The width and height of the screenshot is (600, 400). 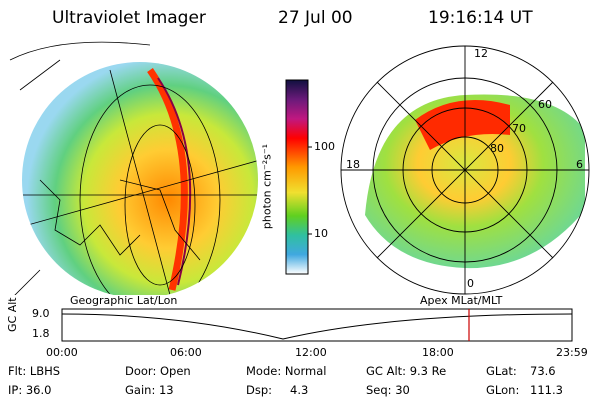 I want to click on instrument-title: Ultraviolet Imager, so click(x=129, y=18).